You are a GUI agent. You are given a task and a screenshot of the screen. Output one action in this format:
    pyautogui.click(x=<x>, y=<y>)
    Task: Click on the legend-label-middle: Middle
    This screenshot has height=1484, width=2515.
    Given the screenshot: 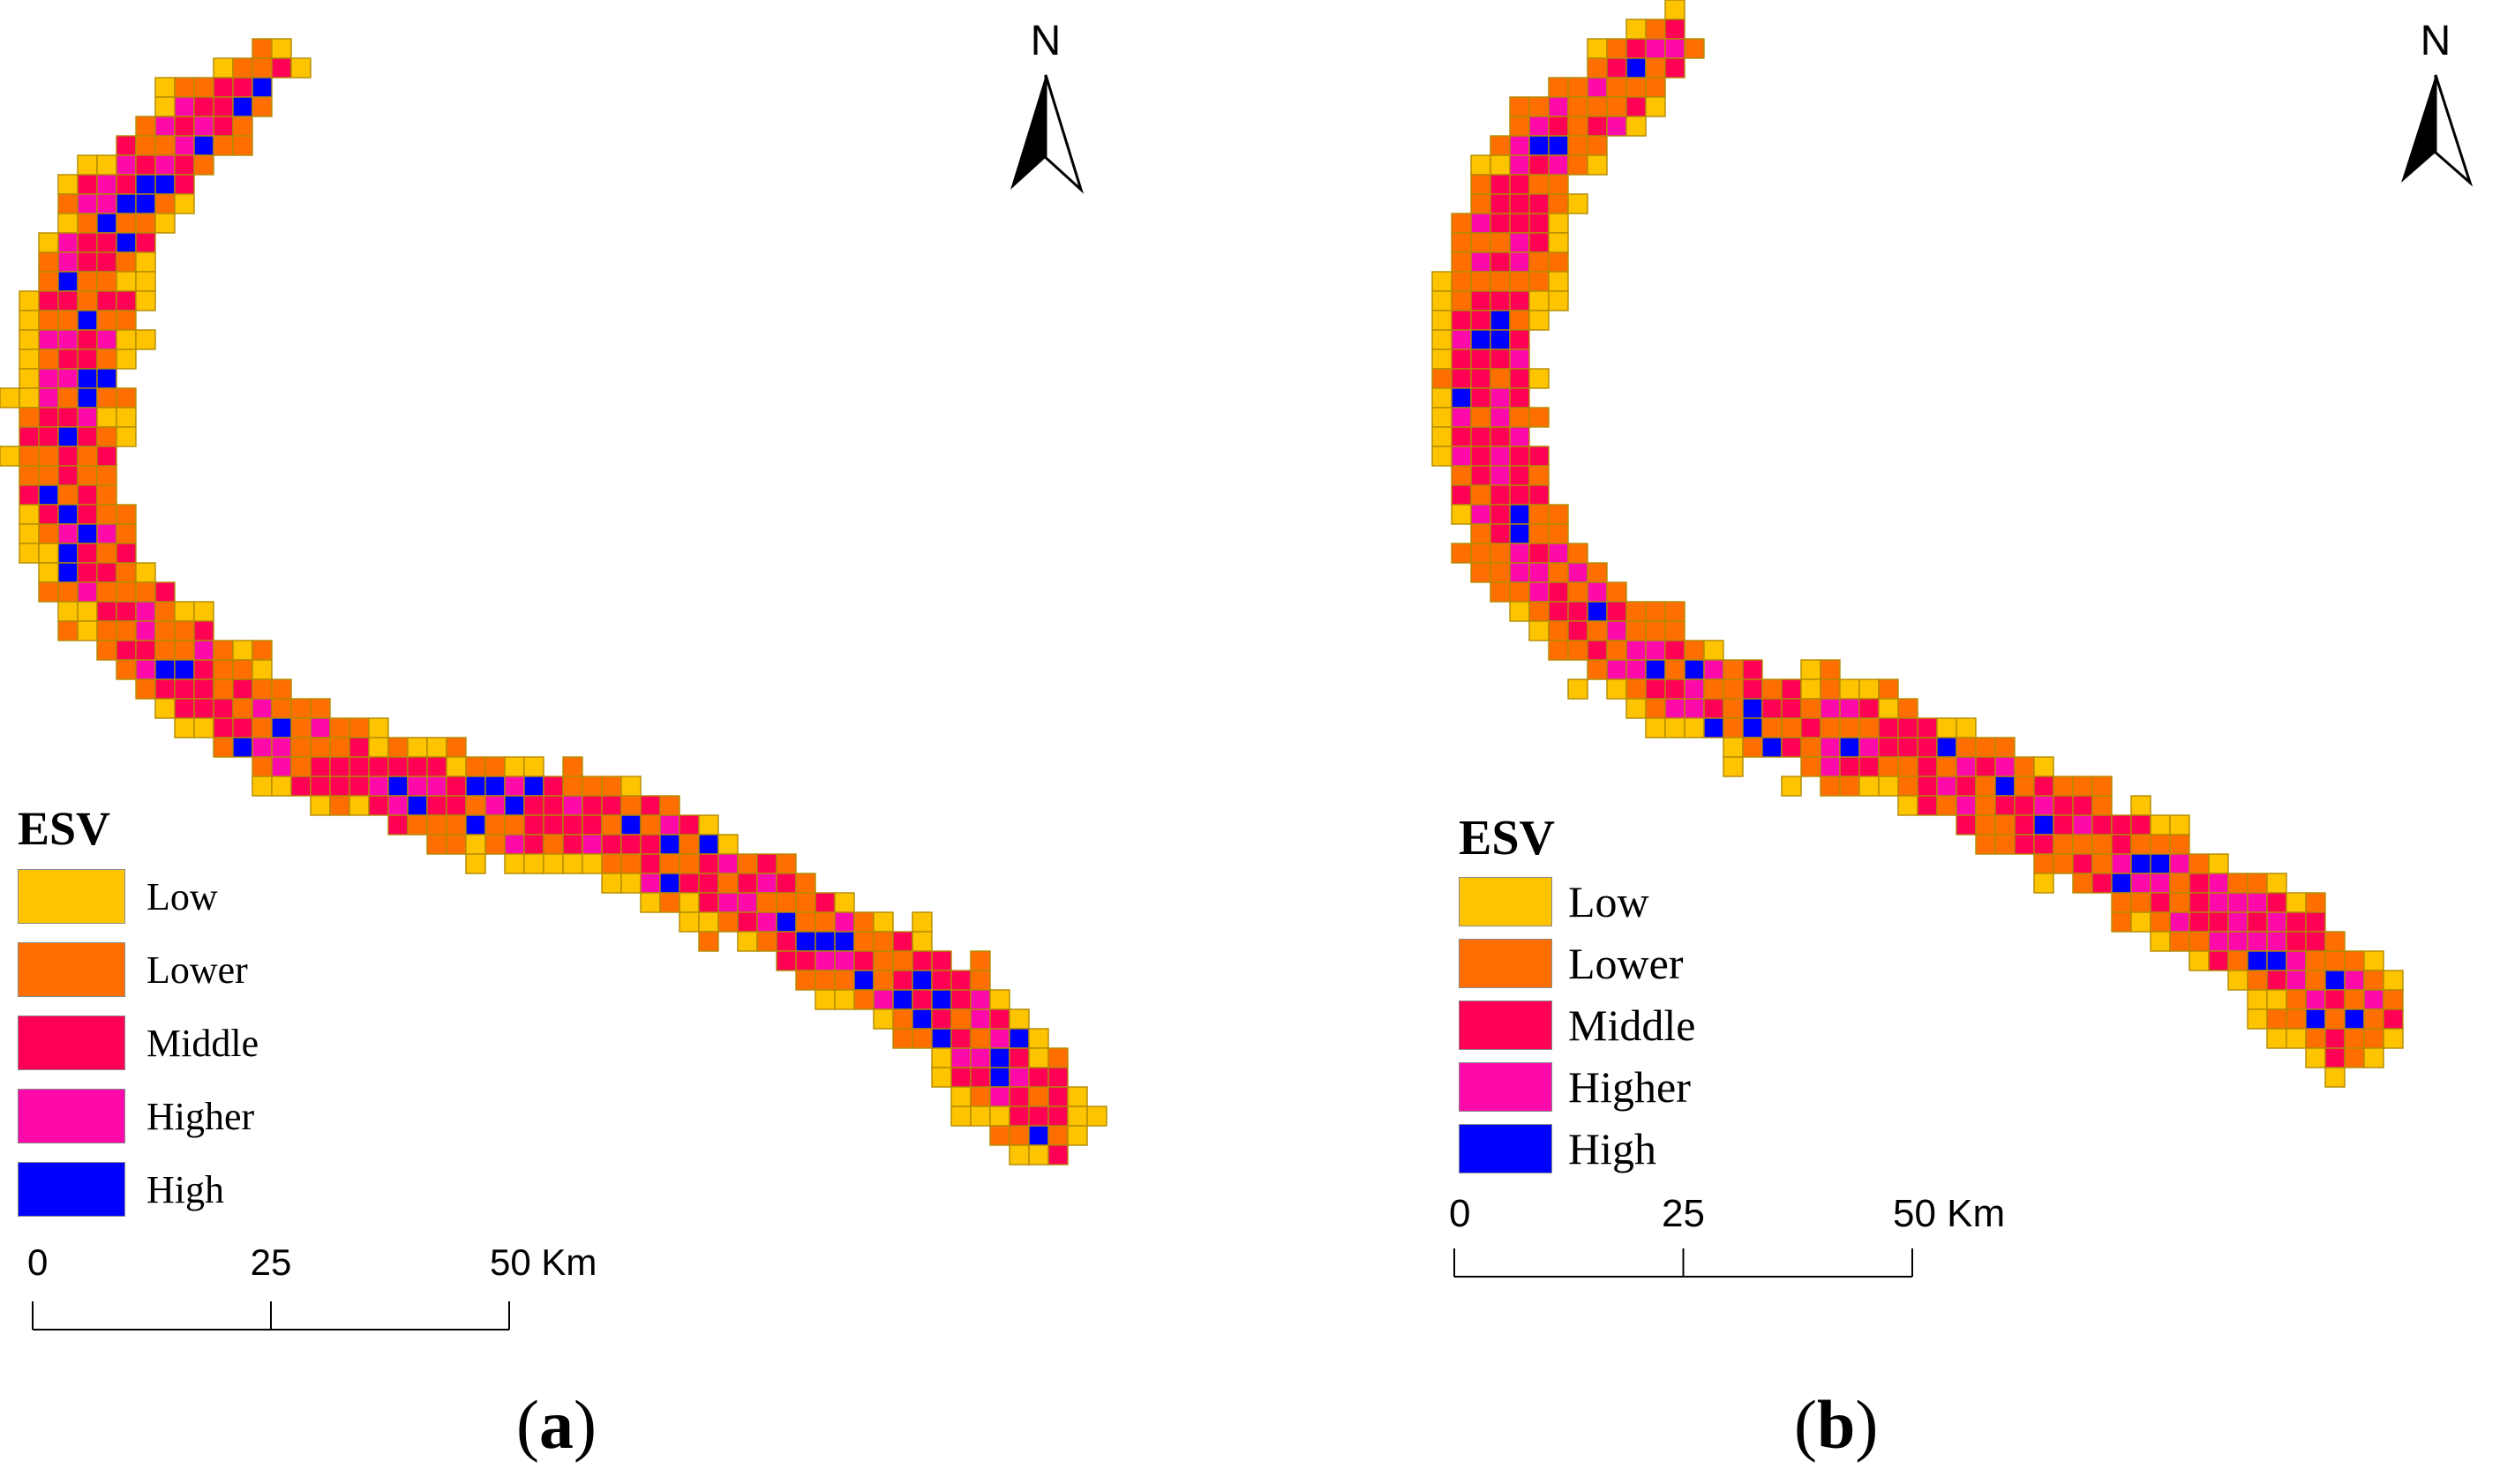 What is the action you would take?
    pyautogui.click(x=1632, y=1025)
    